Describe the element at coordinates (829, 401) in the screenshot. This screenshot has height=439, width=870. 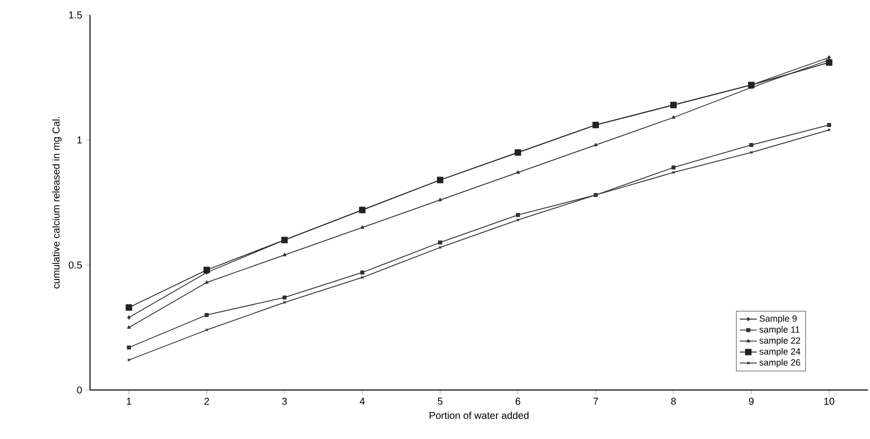
I see `x-tick-label: 10` at that location.